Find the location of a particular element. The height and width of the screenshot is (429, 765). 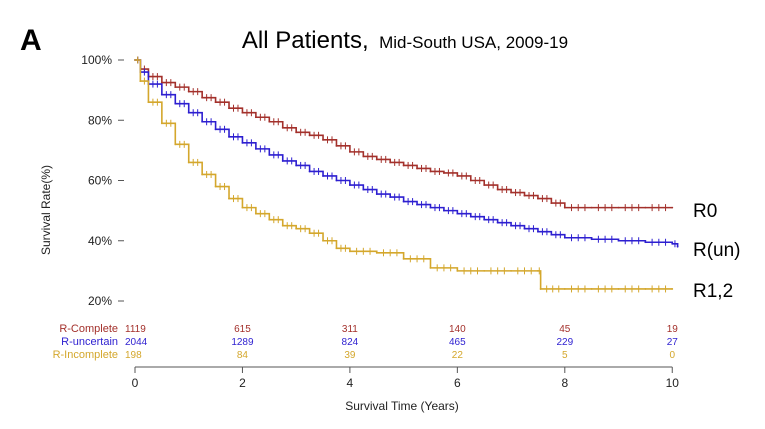

risk-row-label: R-Incomplete is located at coordinates (85, 355).